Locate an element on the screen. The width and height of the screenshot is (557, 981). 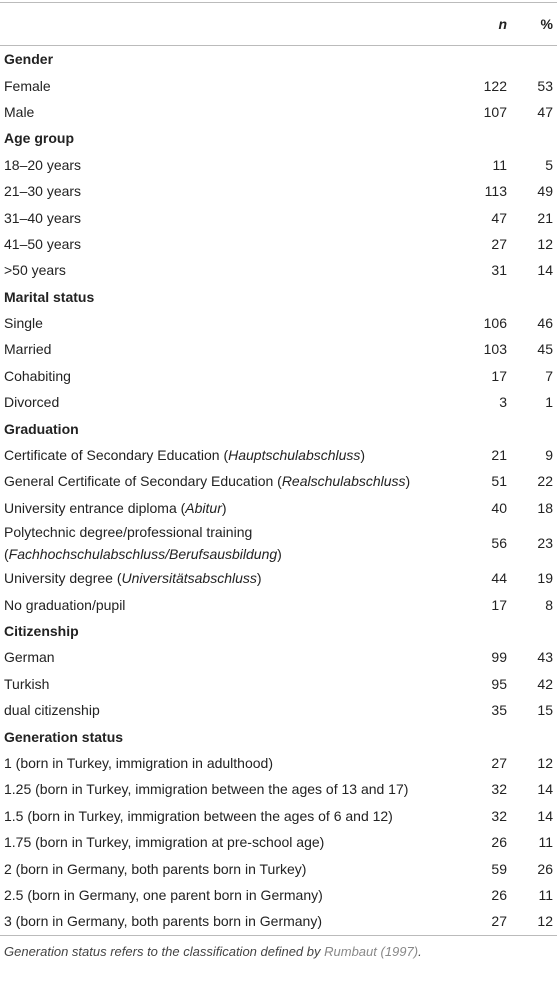
n-value: 11 is located at coordinates (499, 164).